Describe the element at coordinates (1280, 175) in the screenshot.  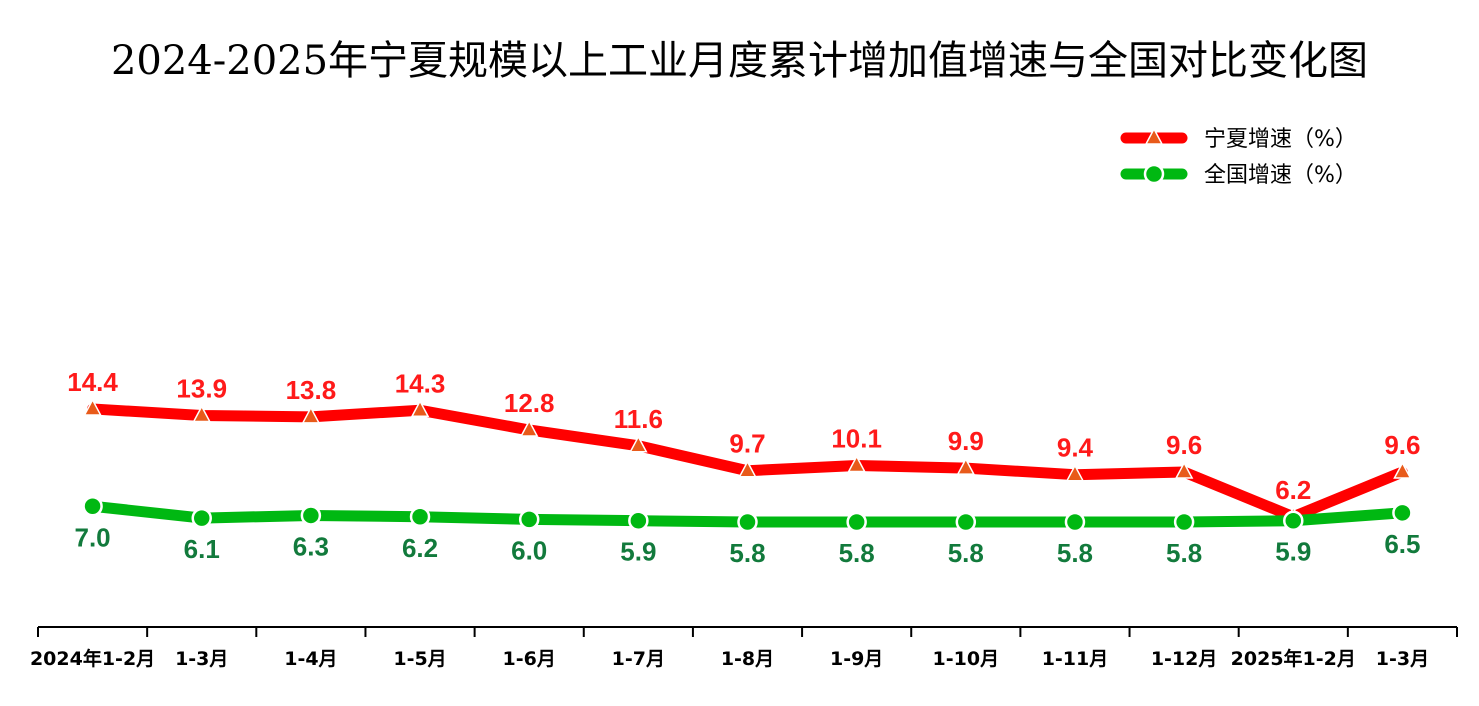
I see `legend-label: 全国增速（%）` at that location.